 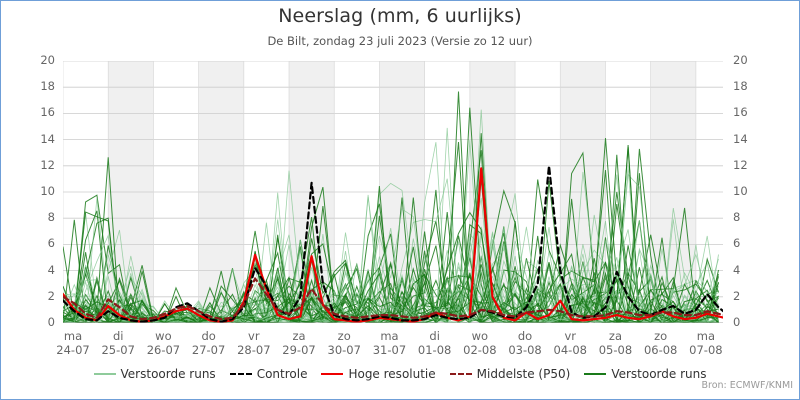 I want to click on x-tick-date: 31-07, so click(x=389, y=350).